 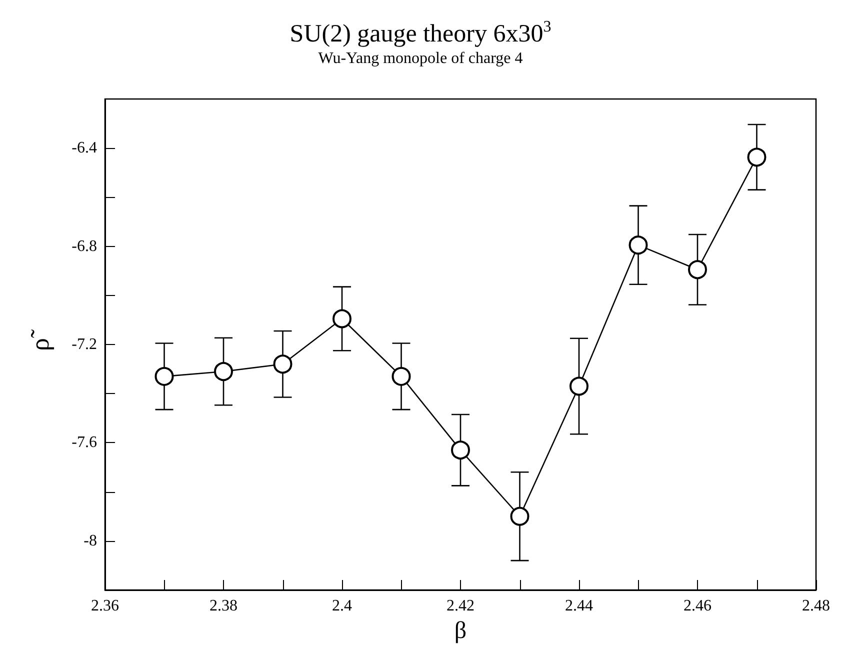 What do you see at coordinates (84, 246) in the screenshot?
I see `y-tick-label: -6.8` at bounding box center [84, 246].